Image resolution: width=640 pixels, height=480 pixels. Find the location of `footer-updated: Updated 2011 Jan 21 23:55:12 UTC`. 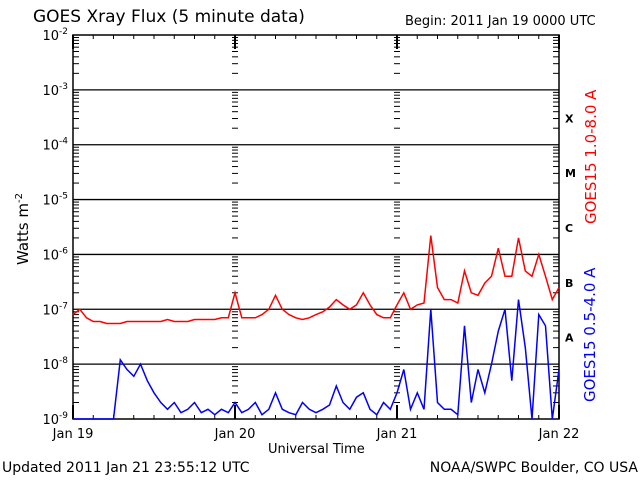

footer-updated: Updated 2011 Jan 21 23:55:12 UTC is located at coordinates (126, 468).